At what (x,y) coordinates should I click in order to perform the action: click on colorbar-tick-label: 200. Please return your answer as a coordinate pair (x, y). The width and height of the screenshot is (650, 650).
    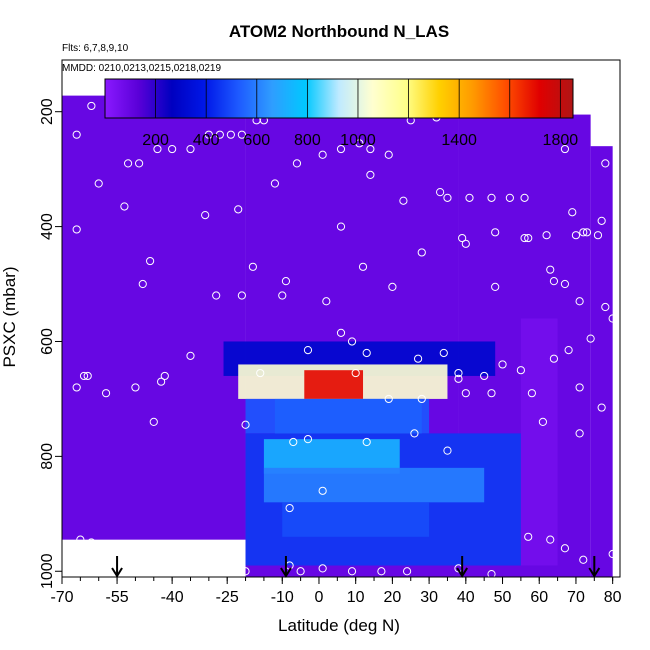
    Looking at the image, I should click on (155, 140).